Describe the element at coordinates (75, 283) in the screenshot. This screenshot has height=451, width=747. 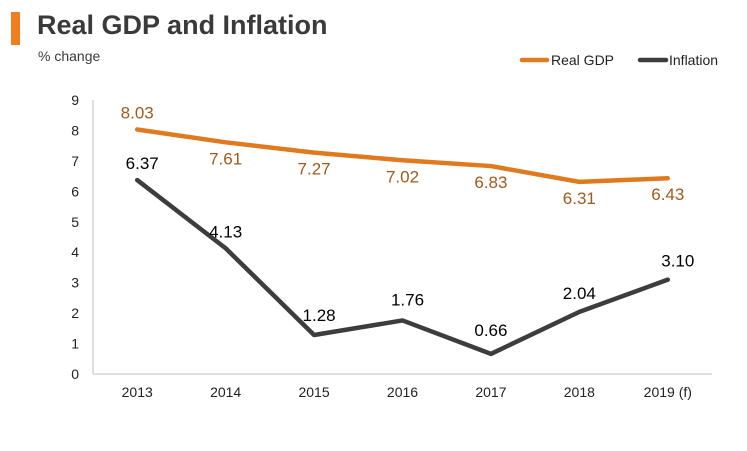
I see `y-tick-label: 3` at that location.